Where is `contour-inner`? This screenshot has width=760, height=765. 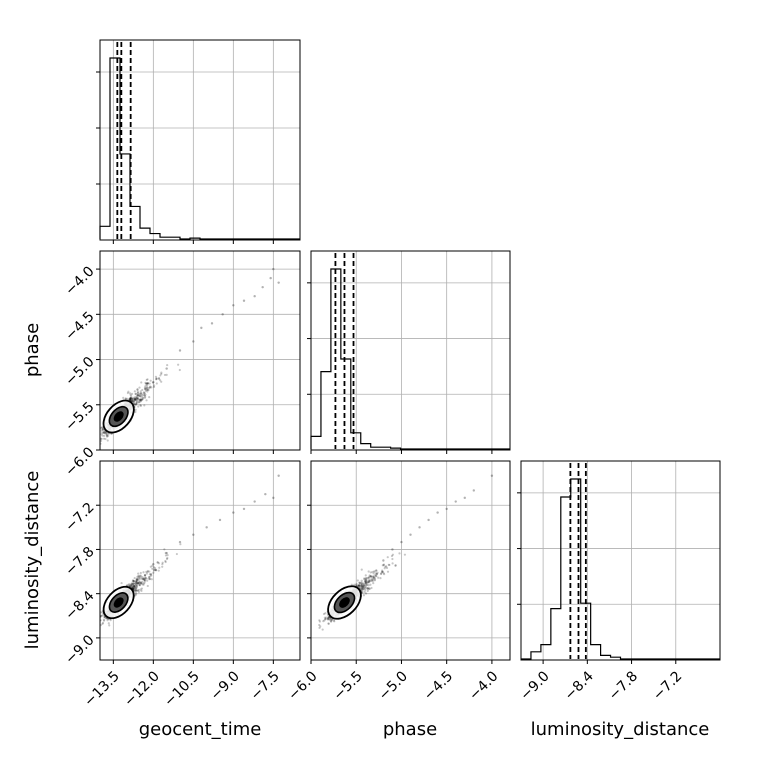
contour-inner is located at coordinates (344, 602).